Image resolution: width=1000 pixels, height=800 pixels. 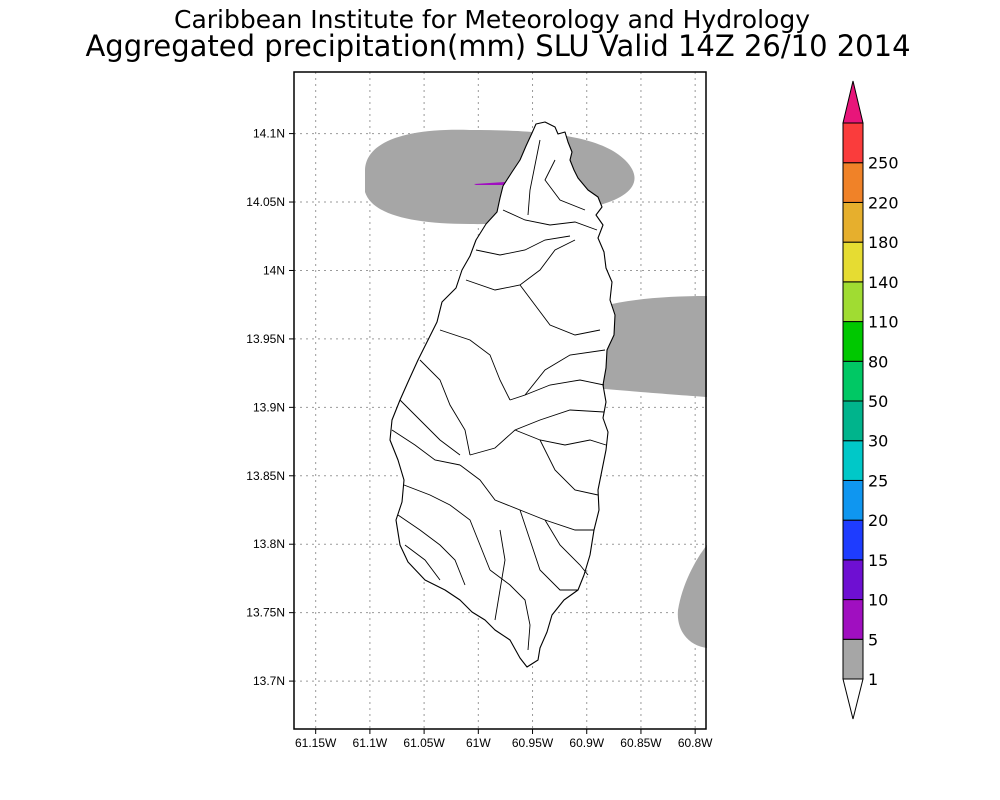 I want to click on y-tick-label: 13.9N, so click(x=269, y=407).